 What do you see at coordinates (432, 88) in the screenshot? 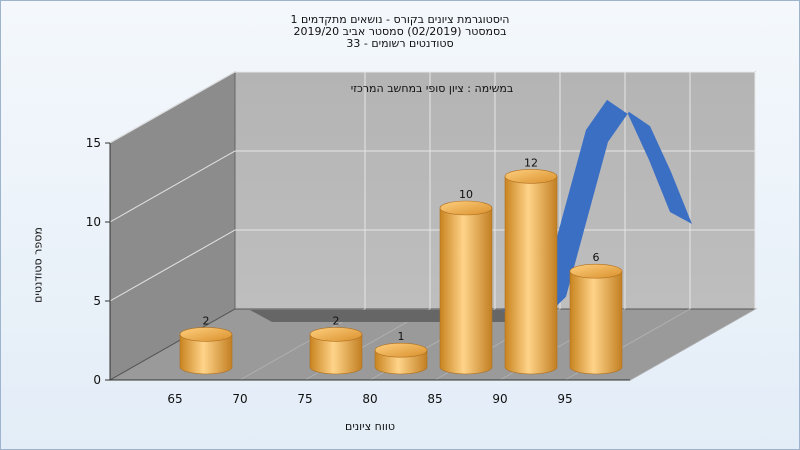
I see `task-label: במשימה : ציון סופי במחשב המרכזי` at bounding box center [432, 88].